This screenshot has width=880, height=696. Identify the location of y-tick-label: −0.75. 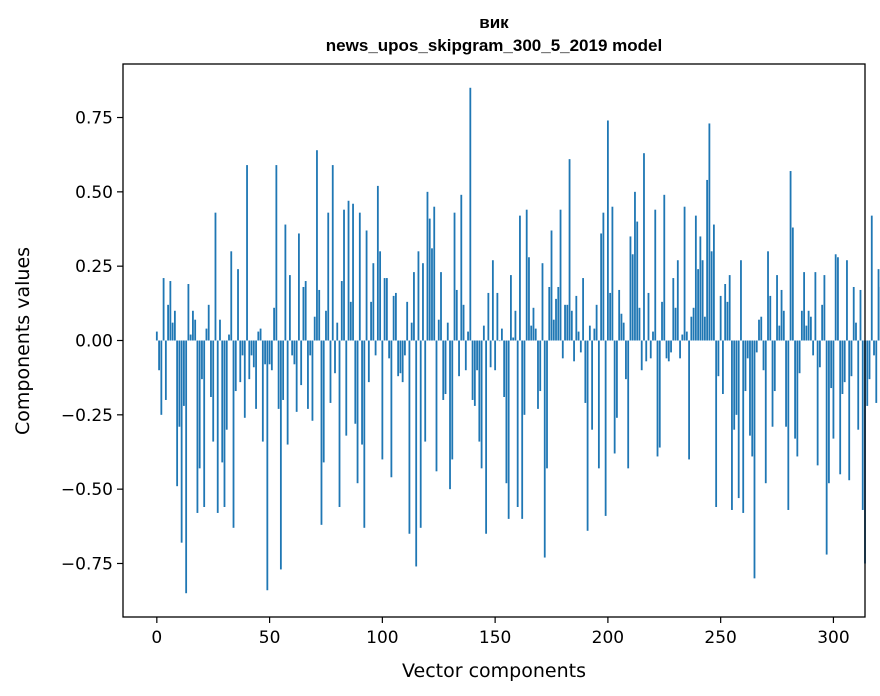
(87, 564).